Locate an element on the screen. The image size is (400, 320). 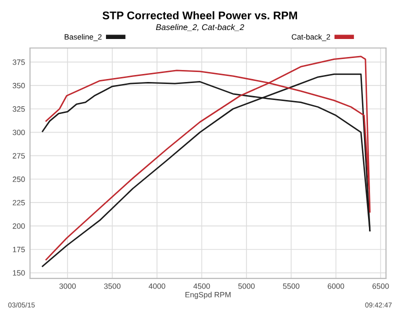
chart-title: STP Corrected Wheel Power vs. RPM is located at coordinates (200, 15).